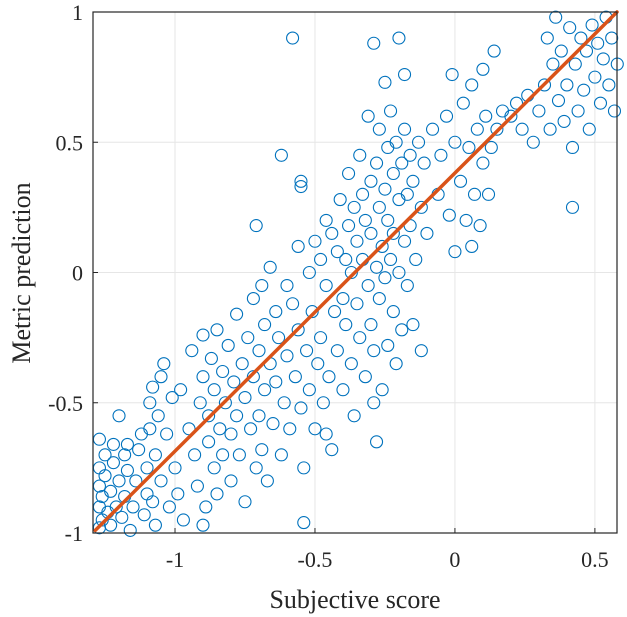 The width and height of the screenshot is (627, 617). What do you see at coordinates (77, 273) in the screenshot?
I see `y-tick-label: 0` at bounding box center [77, 273].